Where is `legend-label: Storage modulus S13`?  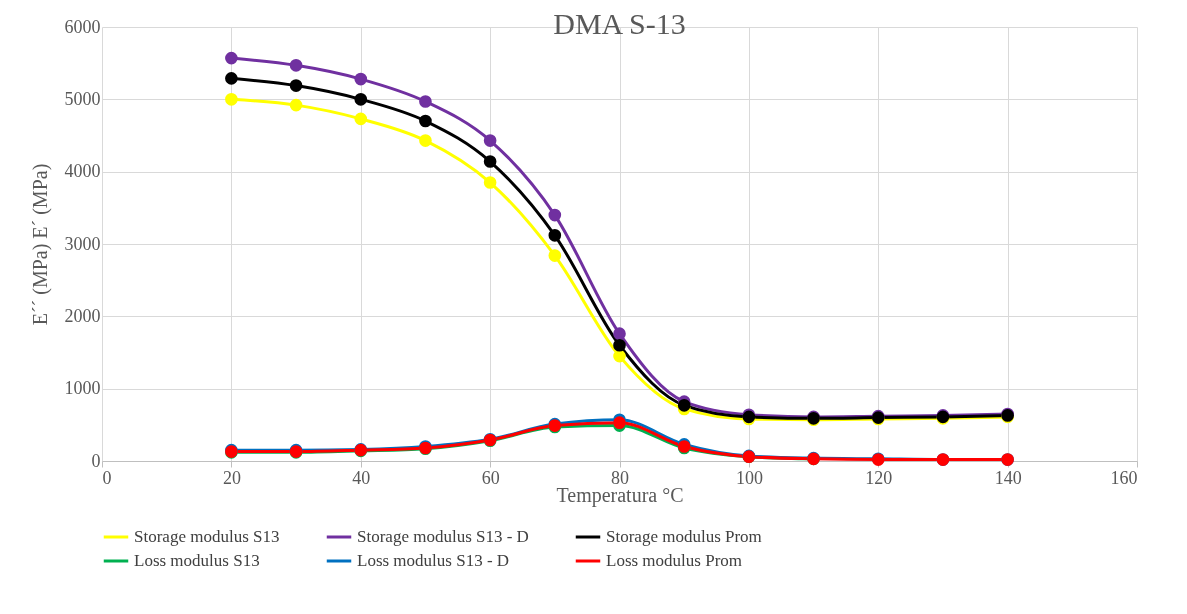
legend-label: Storage modulus S13 is located at coordinates (207, 536).